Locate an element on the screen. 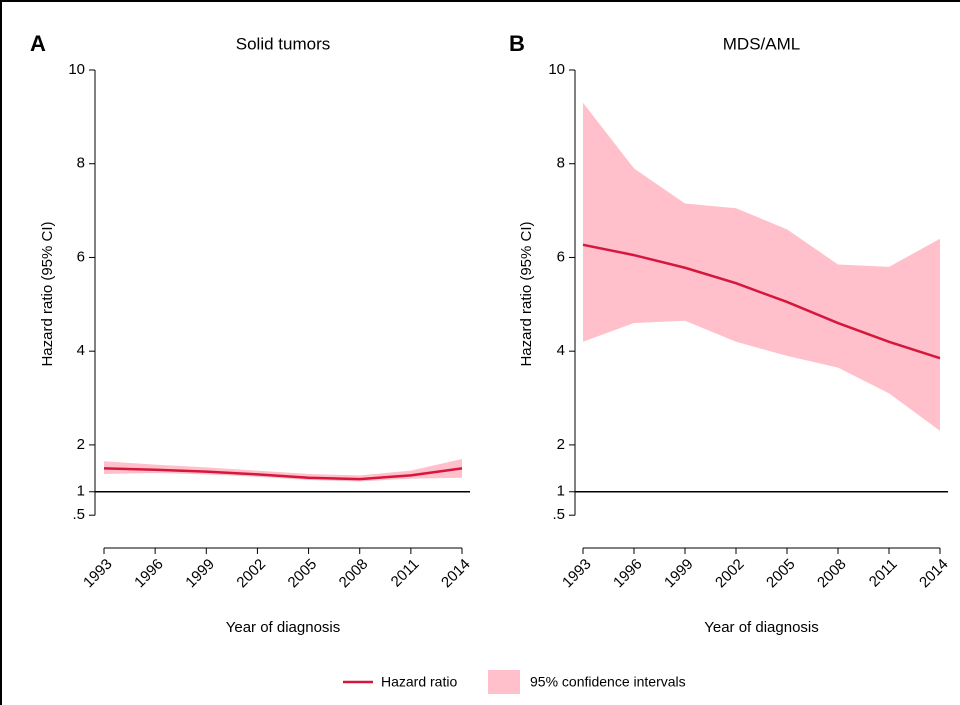  panel-label: B is located at coordinates (517, 43).